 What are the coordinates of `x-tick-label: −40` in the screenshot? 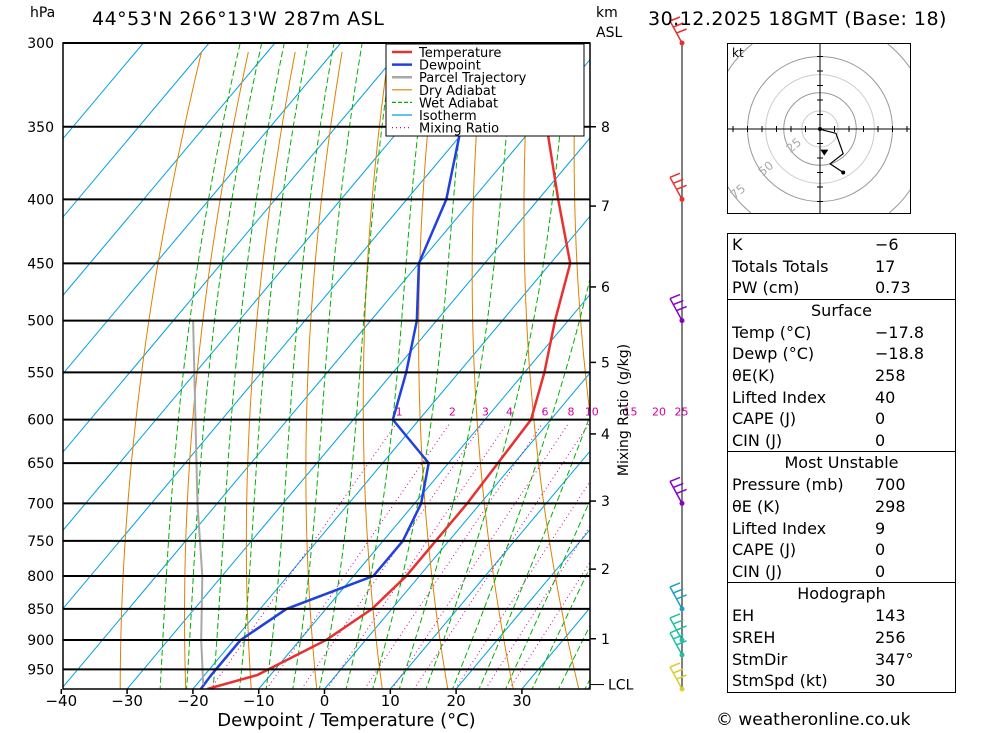 It's located at (61, 701).